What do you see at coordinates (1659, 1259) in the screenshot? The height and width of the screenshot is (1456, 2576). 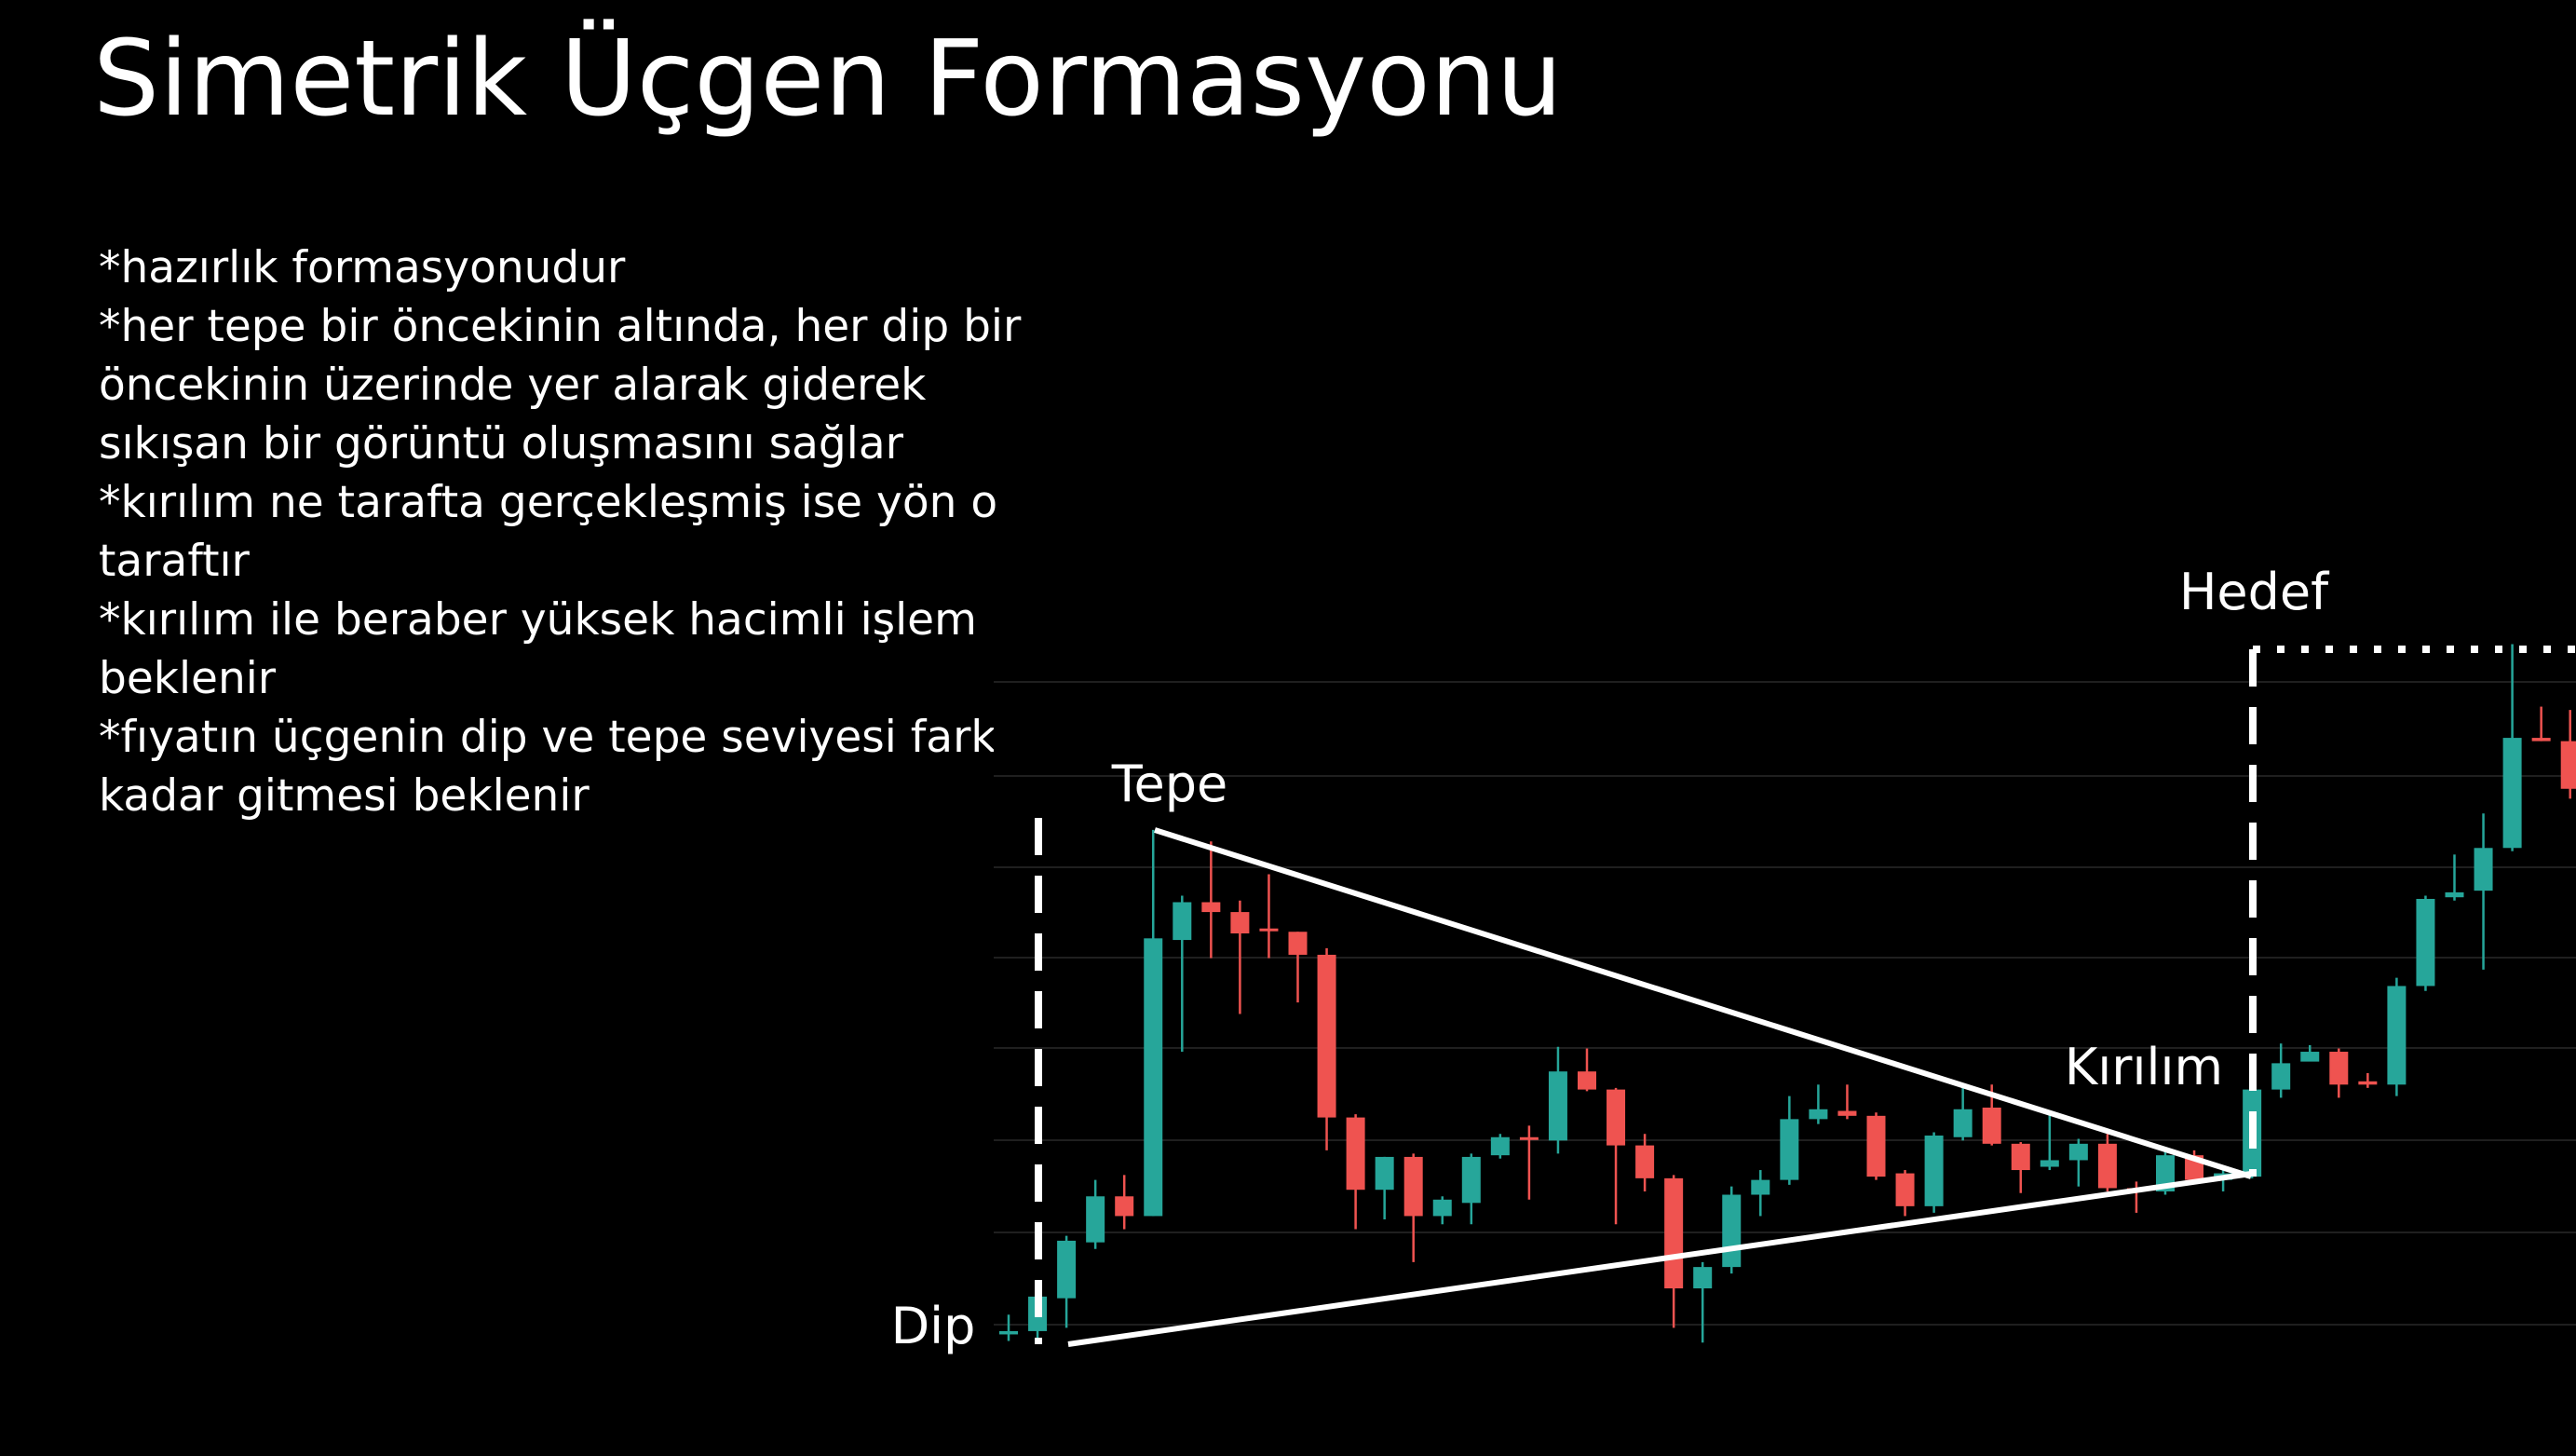 I see `lower-trendline` at bounding box center [1659, 1259].